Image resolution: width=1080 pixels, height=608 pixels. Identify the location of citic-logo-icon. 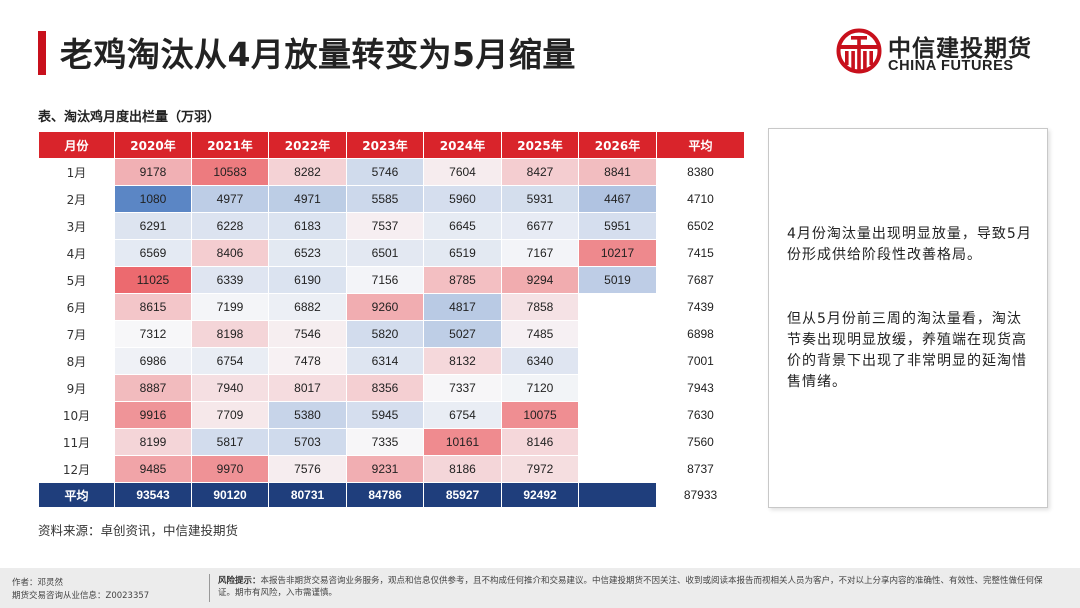
(859, 51).